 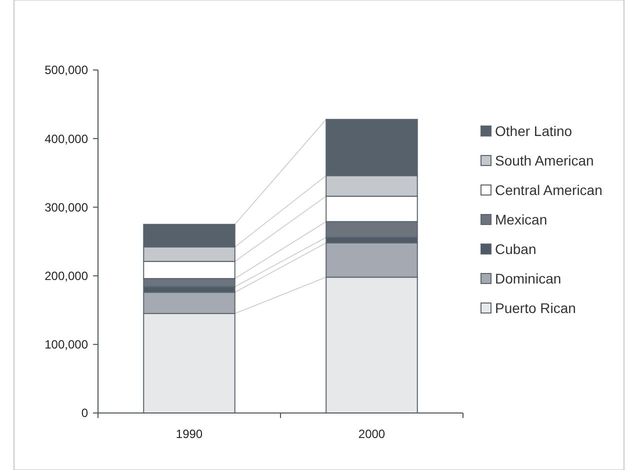 I want to click on legend-label: Other Latino, so click(x=533, y=130).